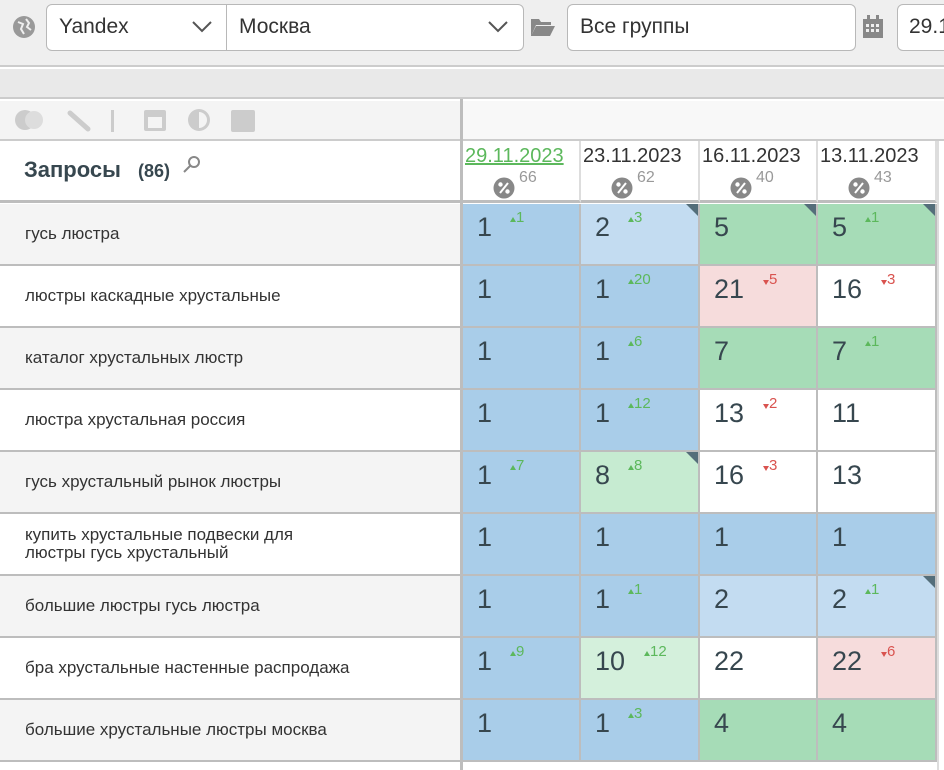 This screenshot has width=944, height=770. What do you see at coordinates (773, 403) in the screenshot?
I see `change: 2` at bounding box center [773, 403].